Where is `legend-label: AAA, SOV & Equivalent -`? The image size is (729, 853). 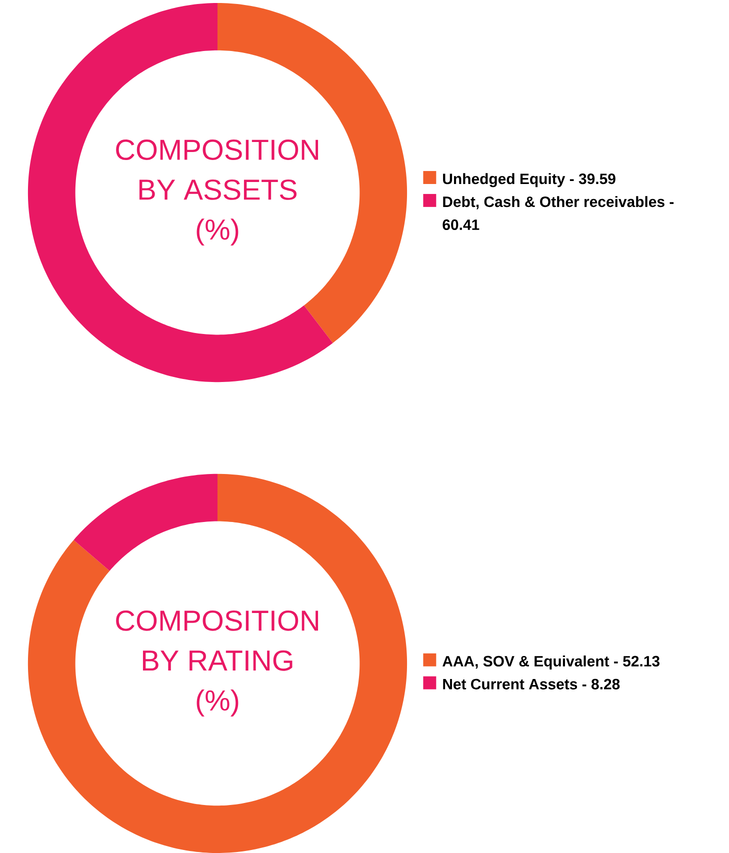 legend-label: AAA, SOV & Equivalent - is located at coordinates (530, 663).